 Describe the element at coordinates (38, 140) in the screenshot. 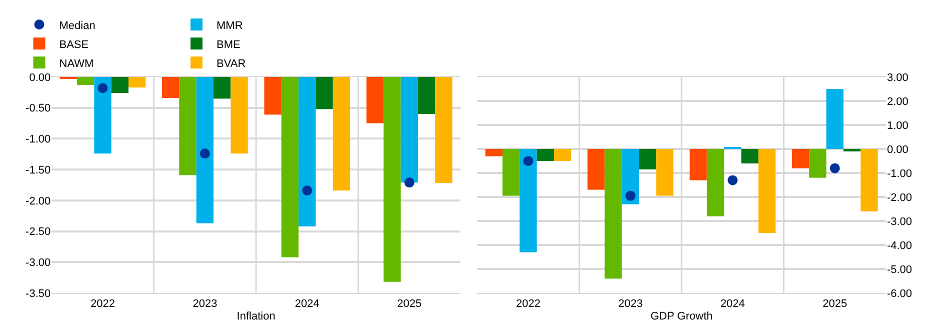

I see `y-tick-label: -1.00` at that location.